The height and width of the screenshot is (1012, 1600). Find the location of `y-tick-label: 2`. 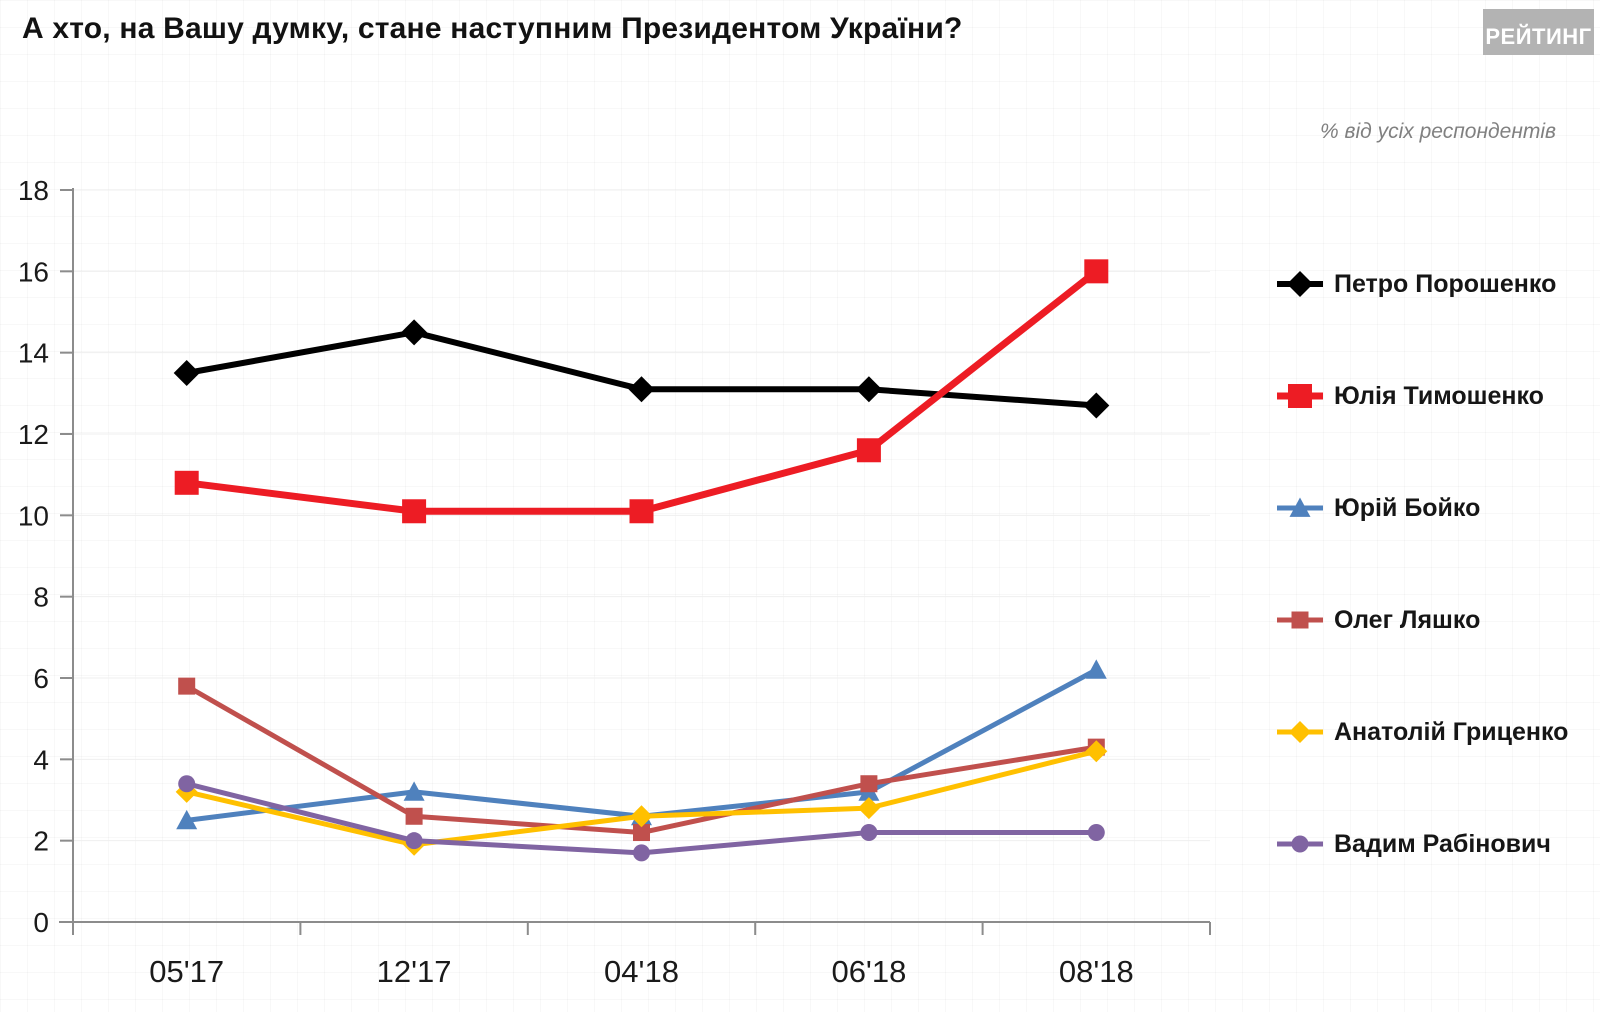

y-tick-label: 2 is located at coordinates (41, 841).